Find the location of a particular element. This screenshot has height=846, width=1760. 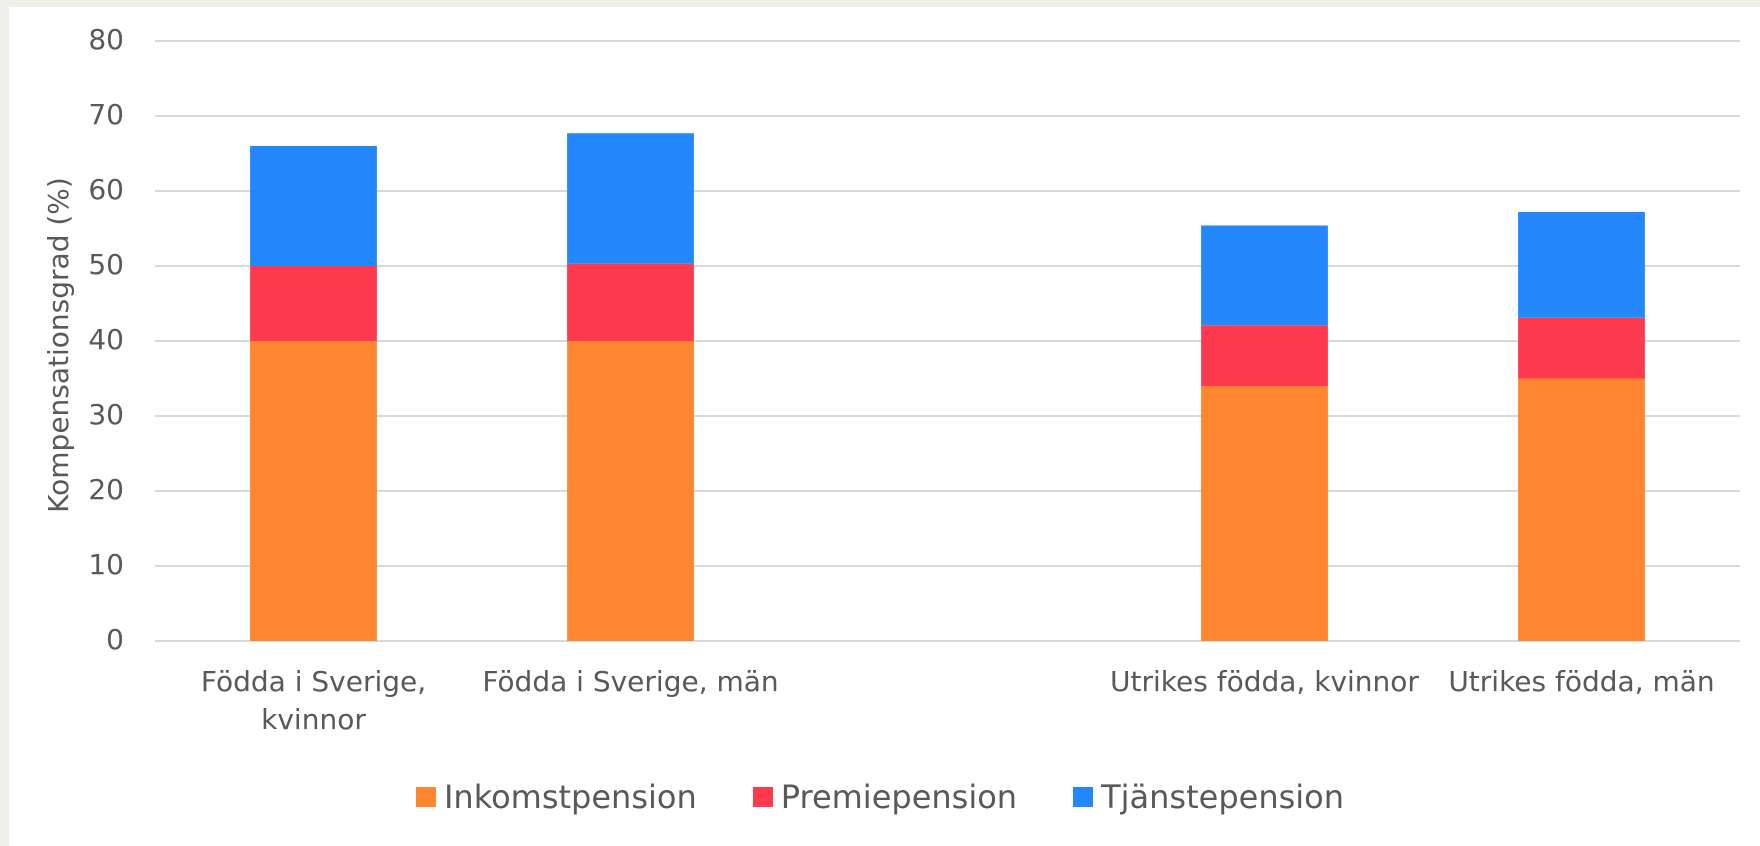

y-tick-label: 50 is located at coordinates (106, 264).